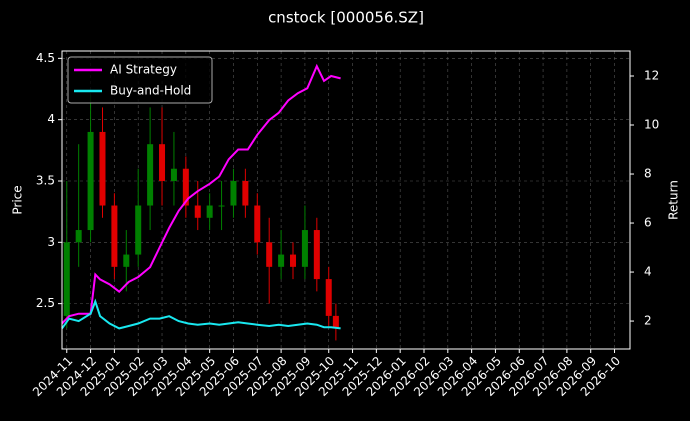 The height and width of the screenshot is (421, 690). What do you see at coordinates (648, 223) in the screenshot?
I see `y2-tick-label: 6` at bounding box center [648, 223].